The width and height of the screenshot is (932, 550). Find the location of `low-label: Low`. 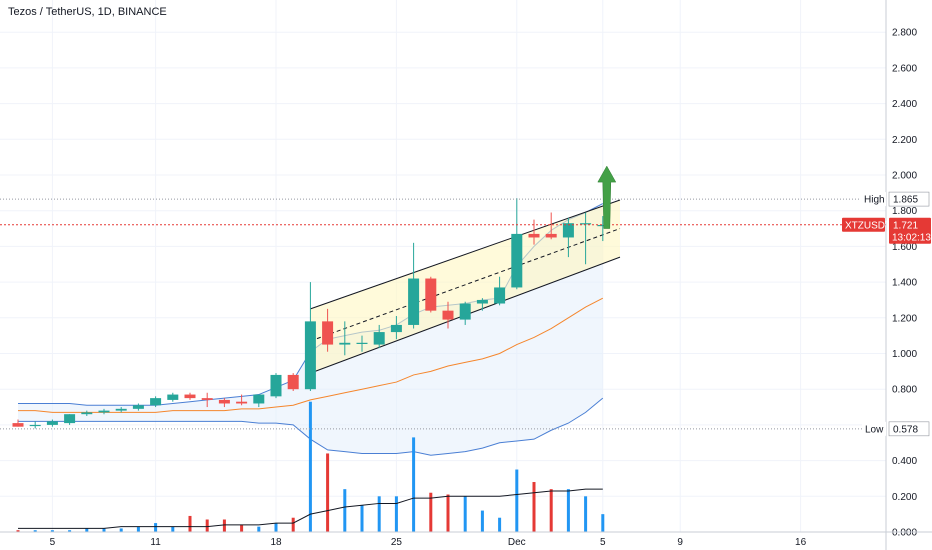

low-label: Low is located at coordinates (874, 429).